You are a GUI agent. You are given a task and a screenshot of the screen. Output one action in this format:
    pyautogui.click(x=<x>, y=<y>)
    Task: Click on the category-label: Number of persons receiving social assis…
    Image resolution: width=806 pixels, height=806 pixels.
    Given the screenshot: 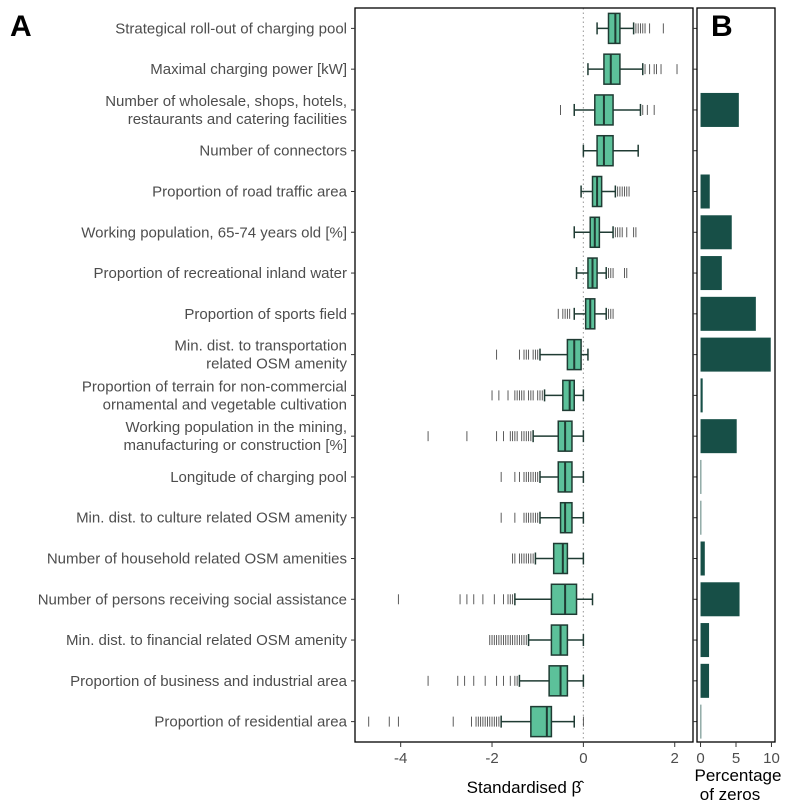 What is the action you would take?
    pyautogui.click(x=192, y=599)
    